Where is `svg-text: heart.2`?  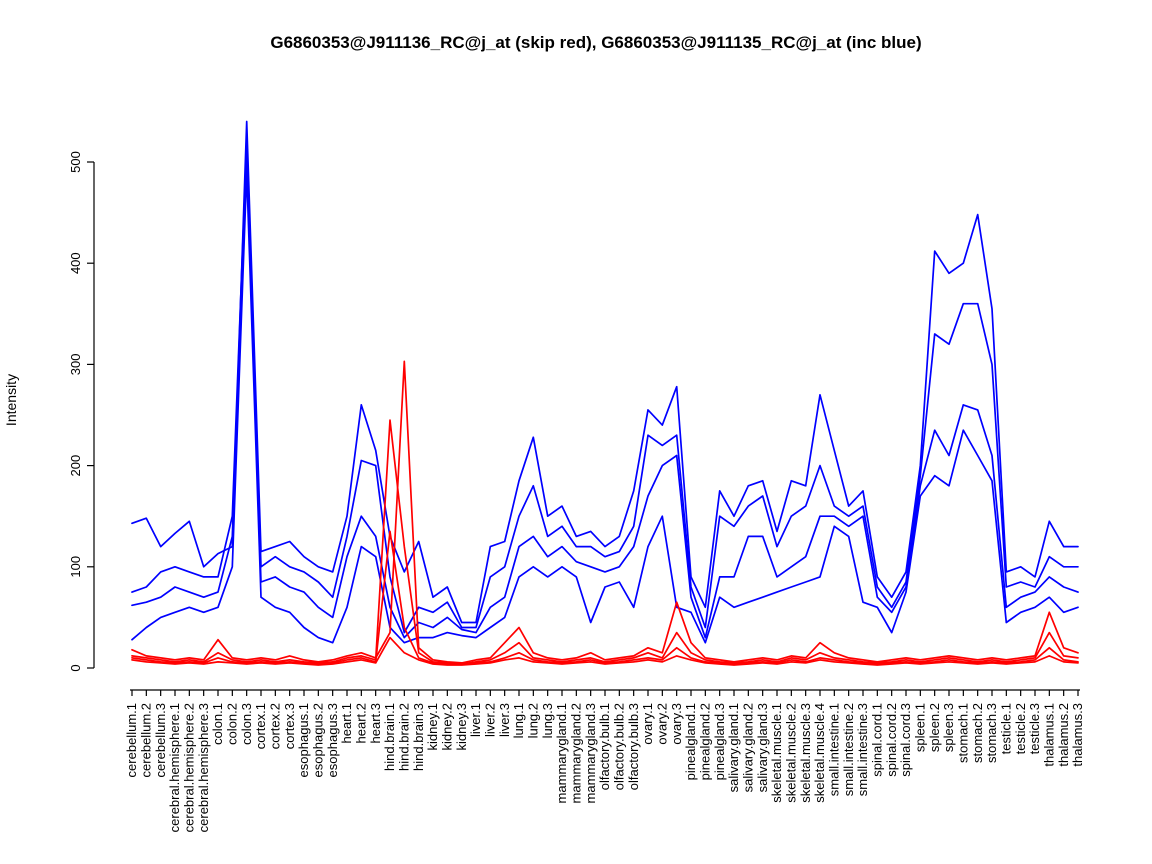
svg-text: heart.2 is located at coordinates (361, 723).